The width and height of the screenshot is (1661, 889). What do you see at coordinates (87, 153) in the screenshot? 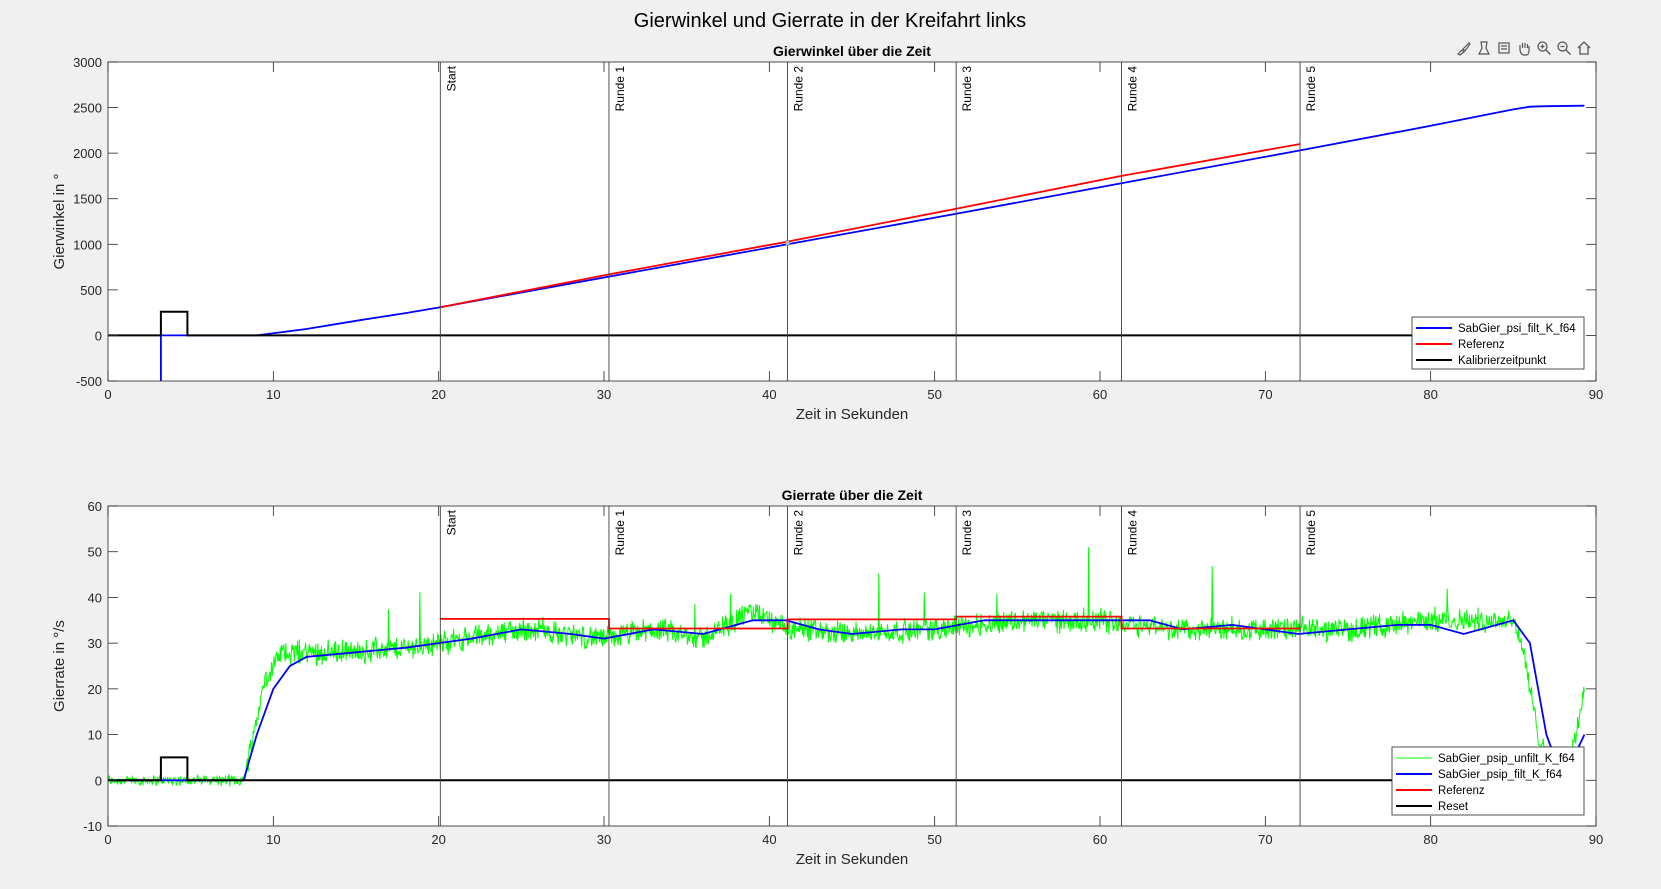
I see `y-tick-label: 2000` at bounding box center [87, 153].